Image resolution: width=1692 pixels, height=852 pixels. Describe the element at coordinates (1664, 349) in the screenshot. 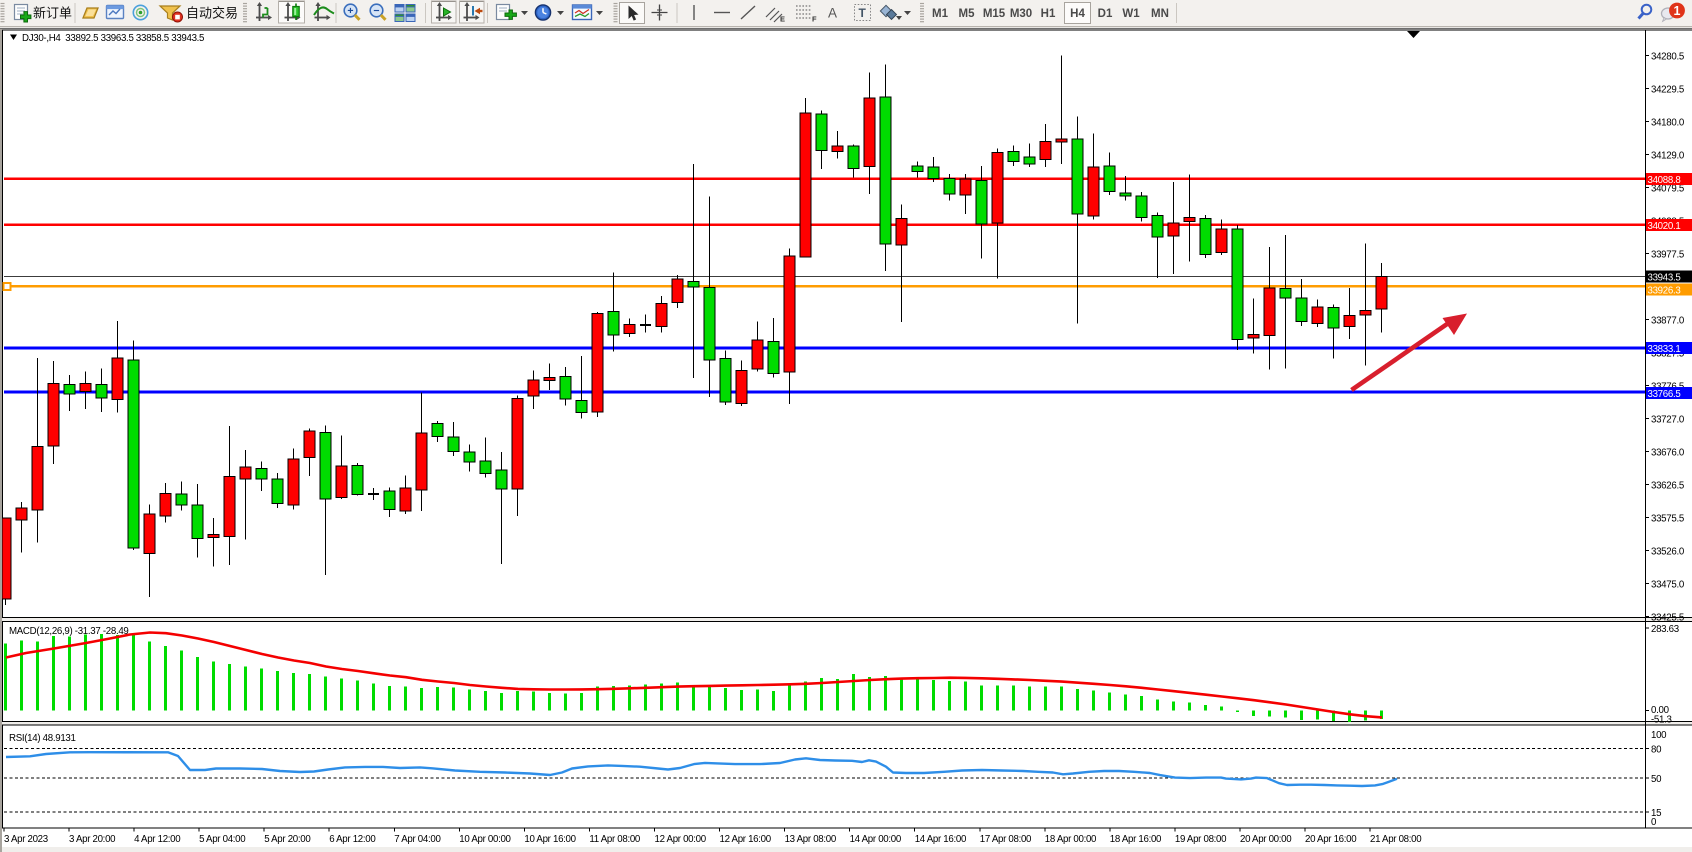

I see `svg-text: 33833.1` at that location.